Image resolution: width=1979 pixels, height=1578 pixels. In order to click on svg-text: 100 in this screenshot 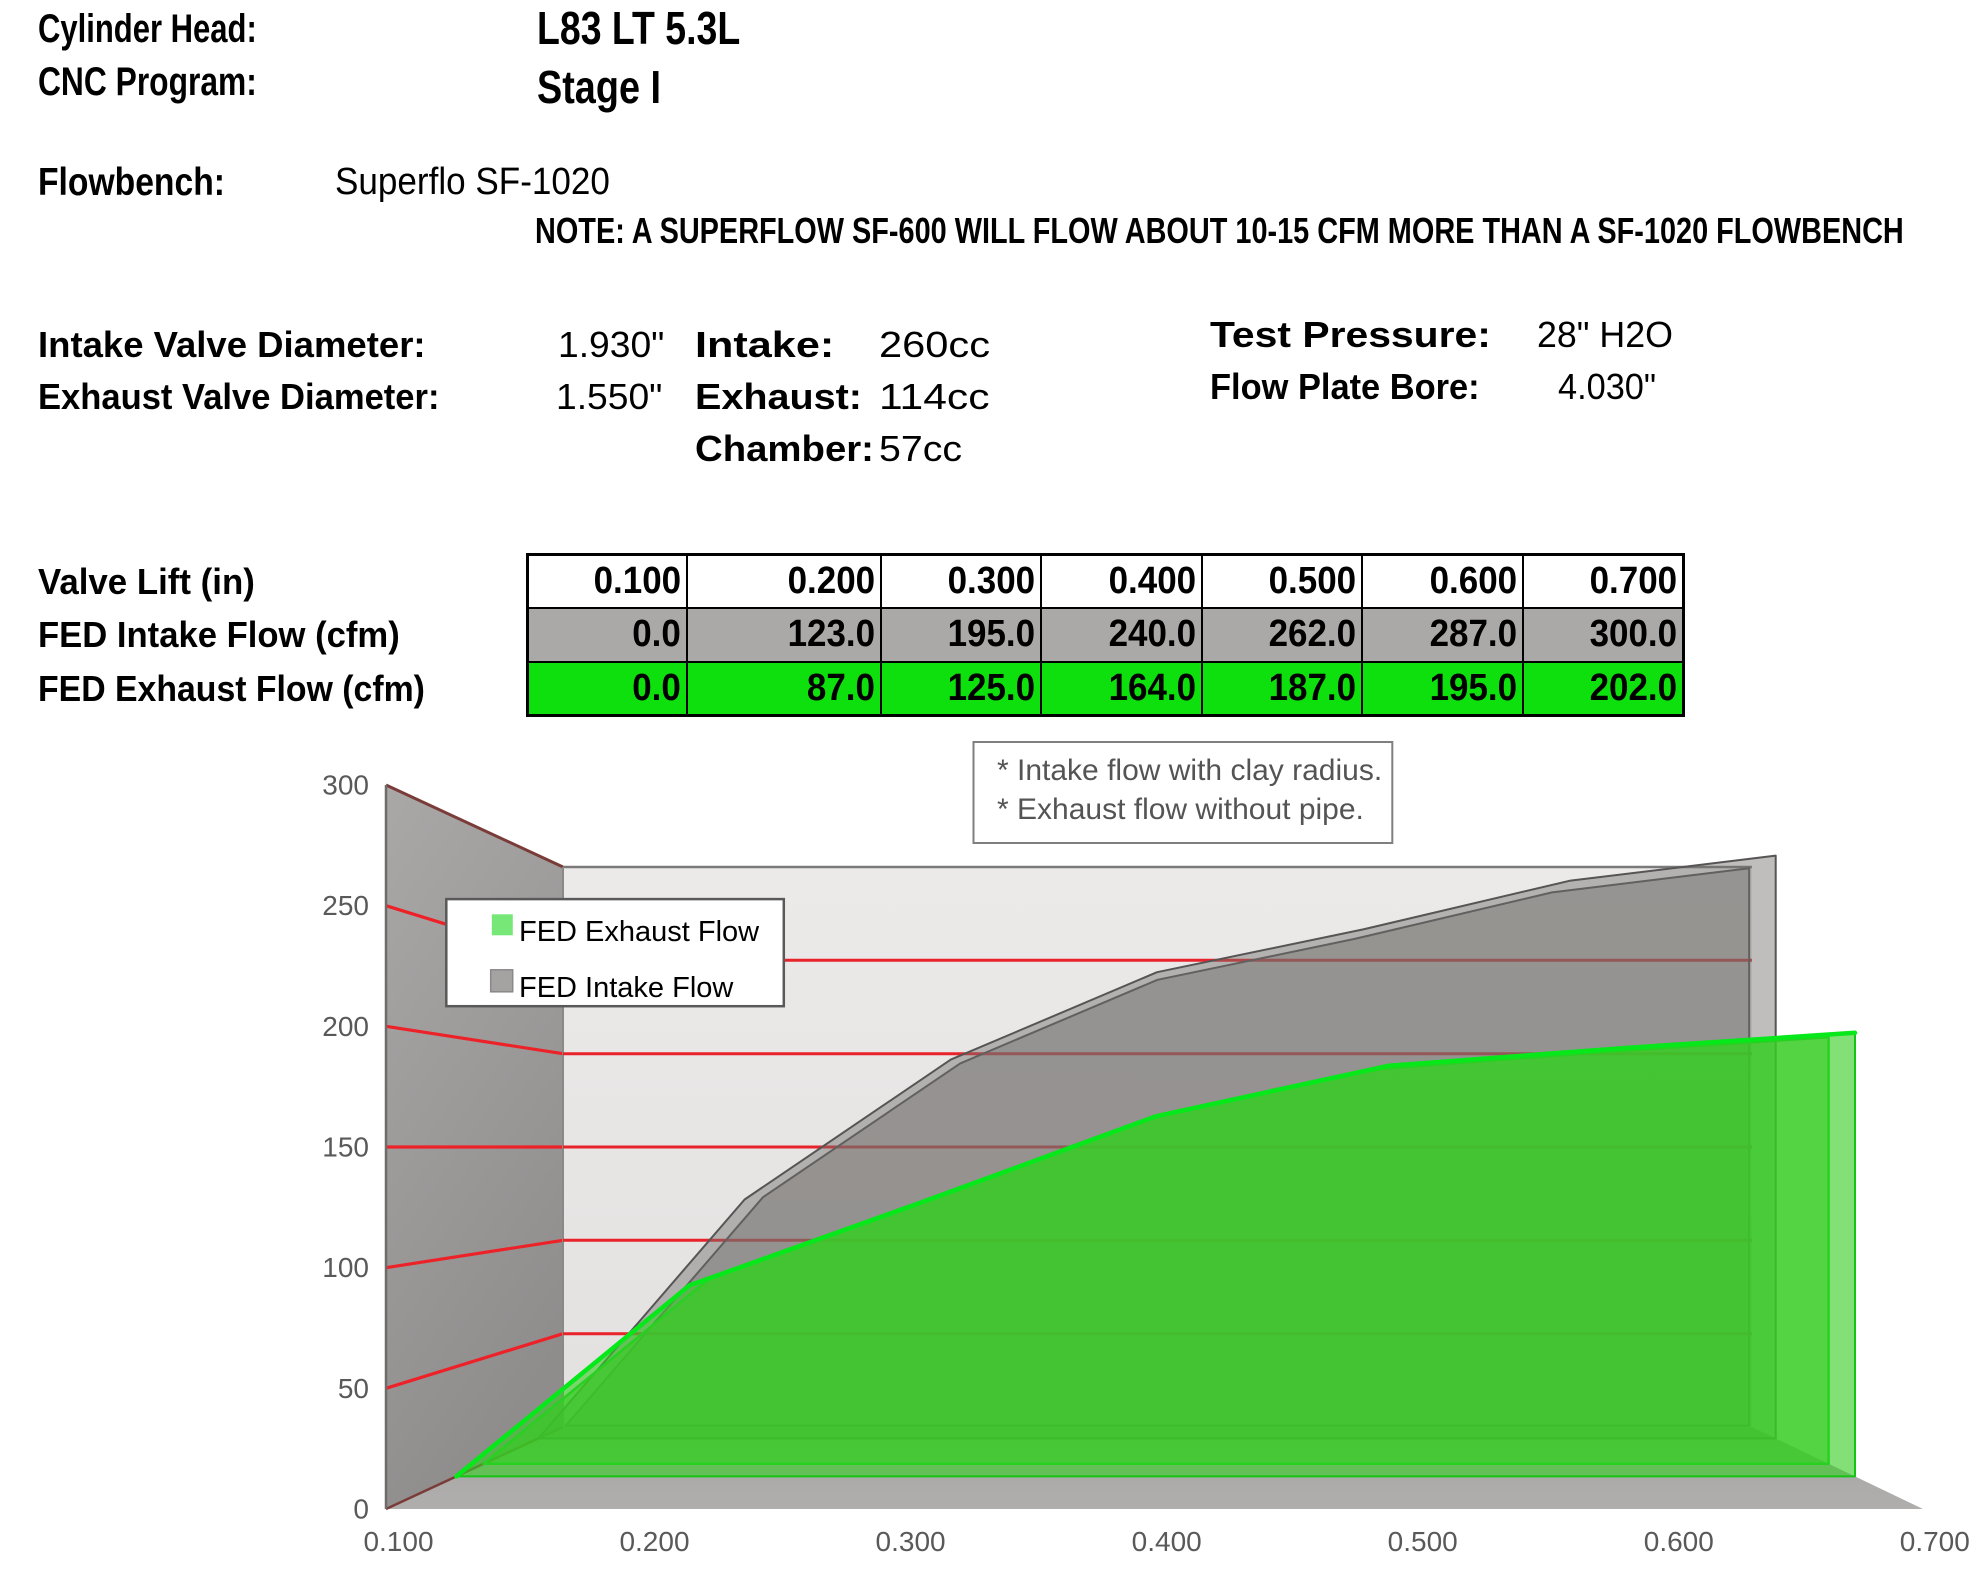, I will do `click(345, 1267)`.